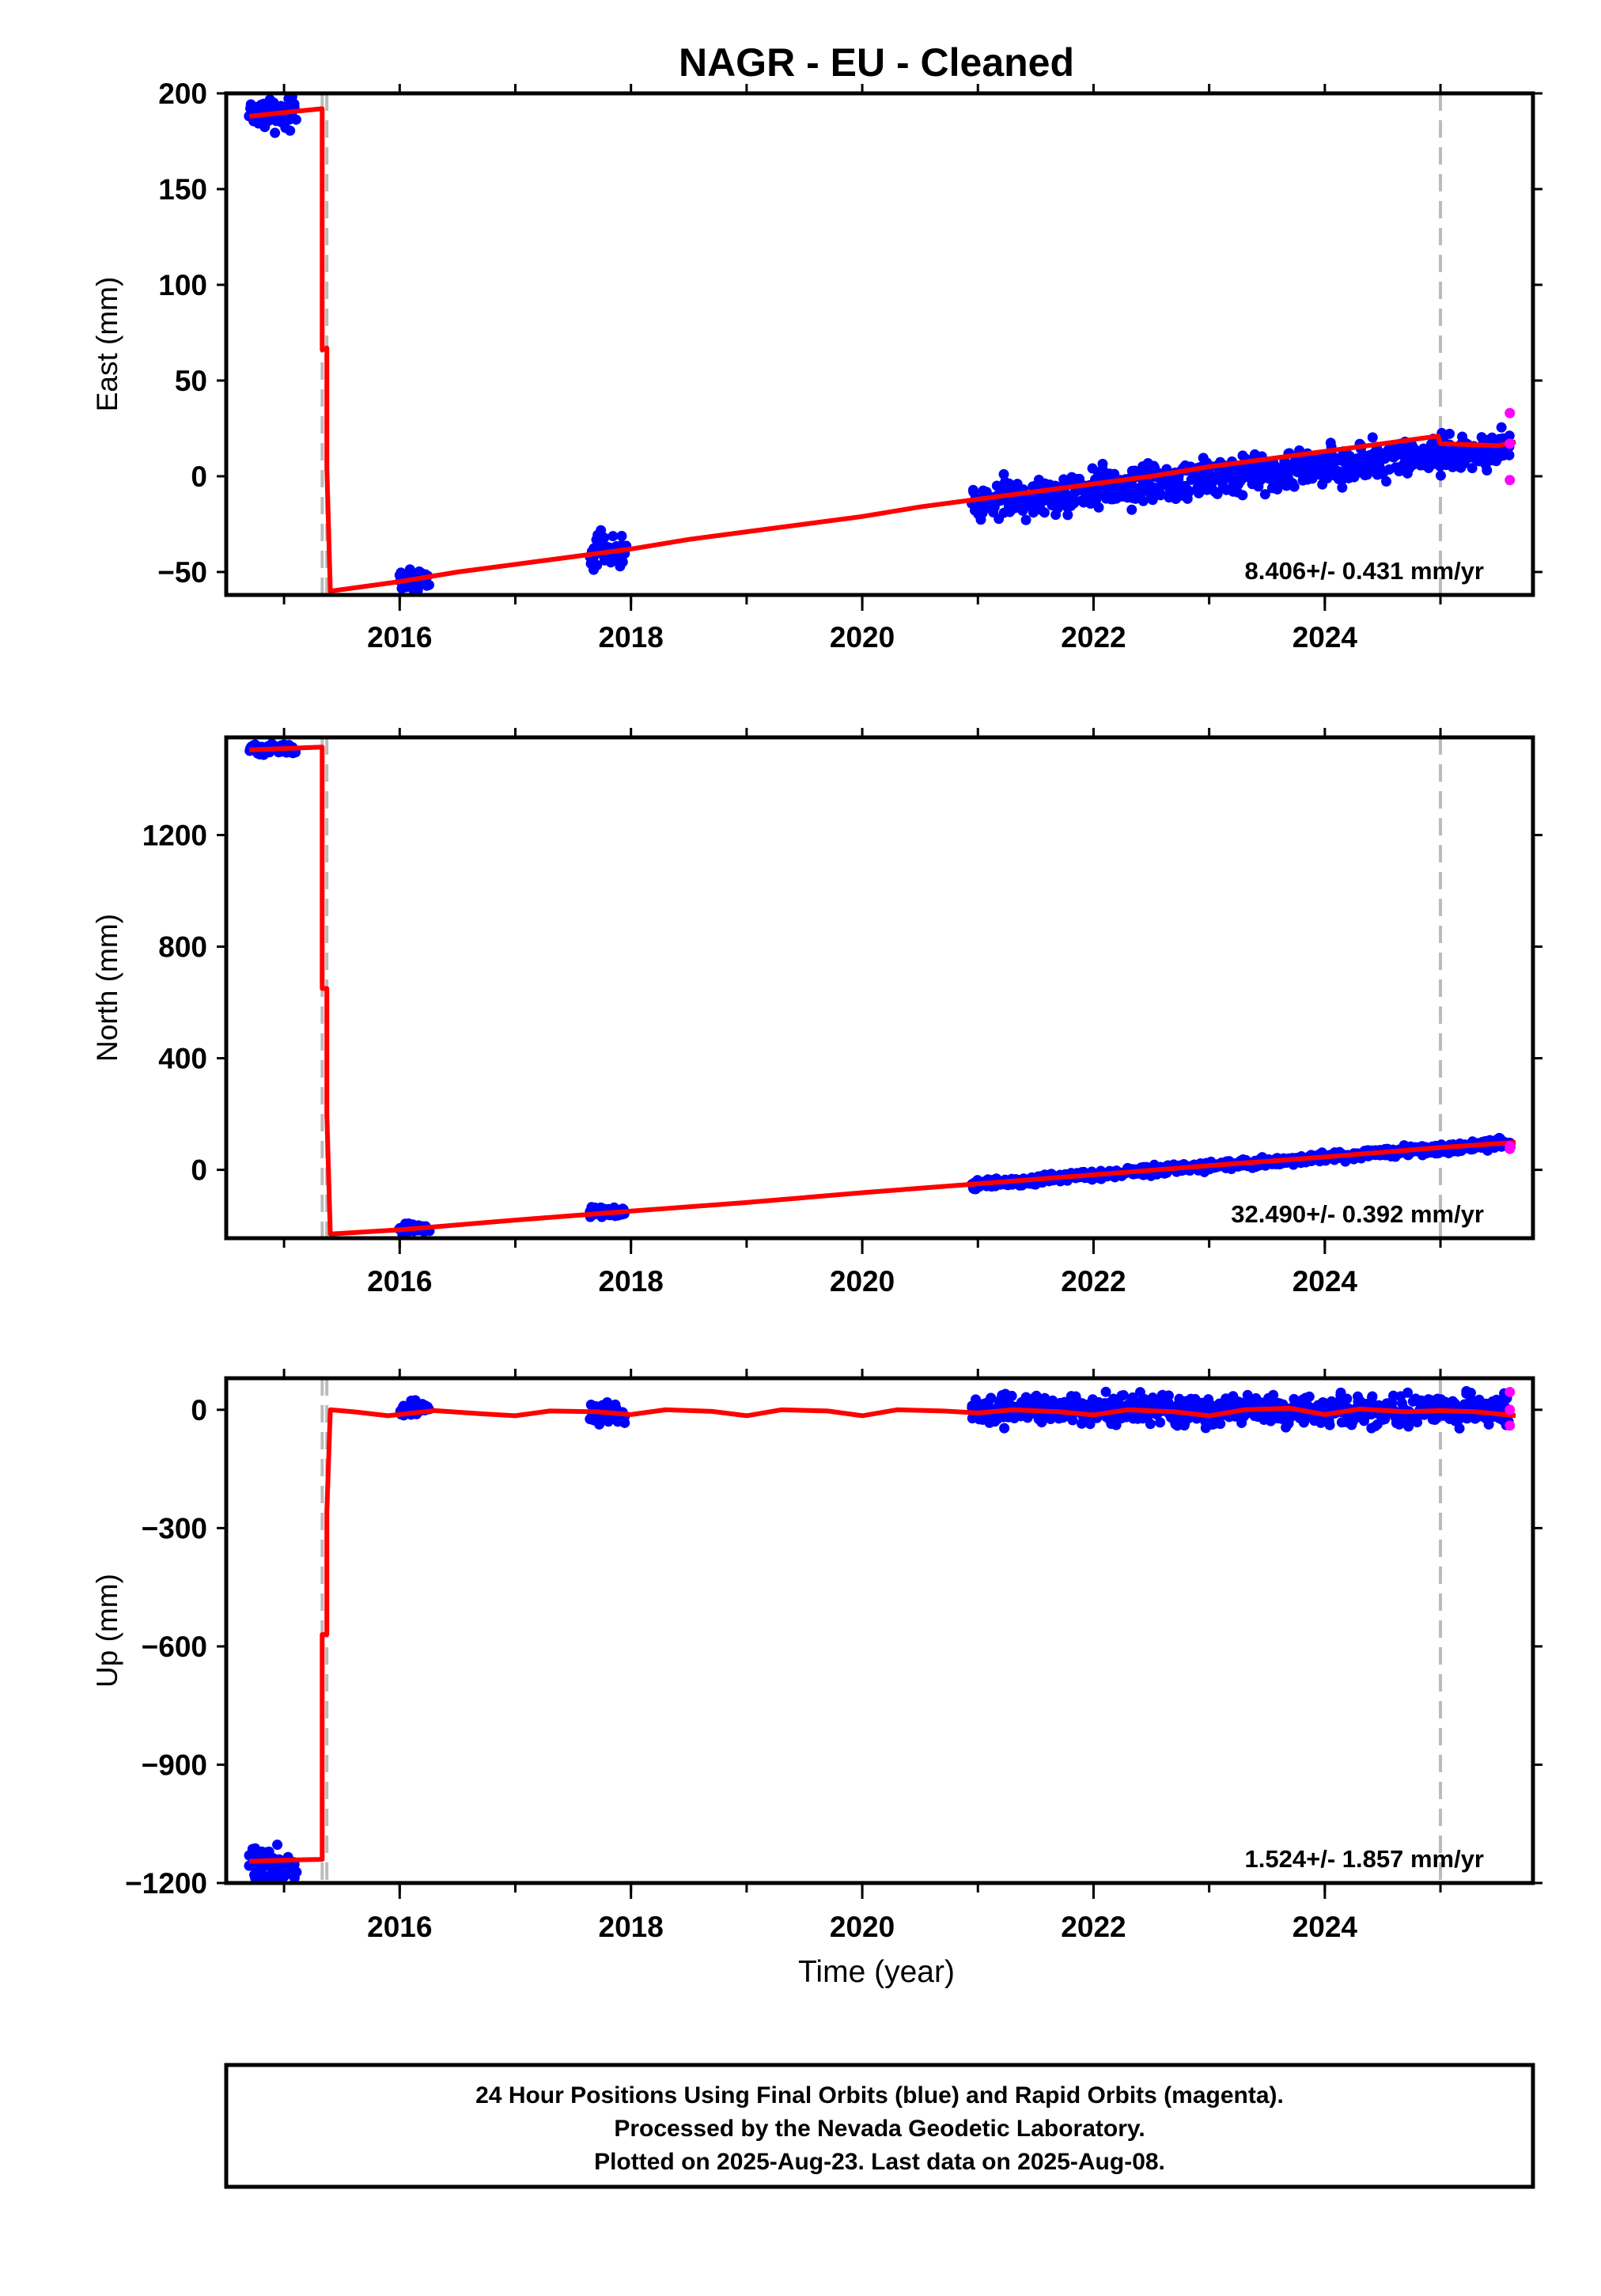 Image resolution: width=1601 pixels, height=2296 pixels. Describe the element at coordinates (877, 1972) in the screenshot. I see `x-axis-label: Time (year)` at that location.